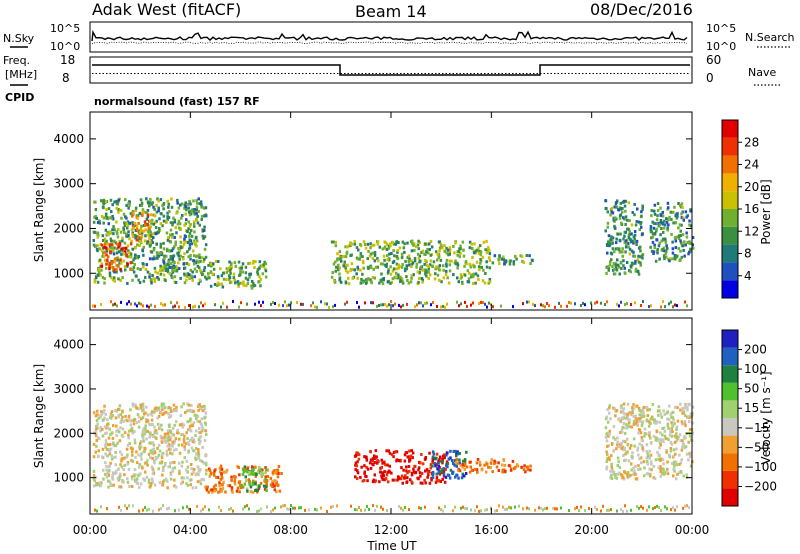  I want to click on time-xlabel: Time UT, so click(391, 546).